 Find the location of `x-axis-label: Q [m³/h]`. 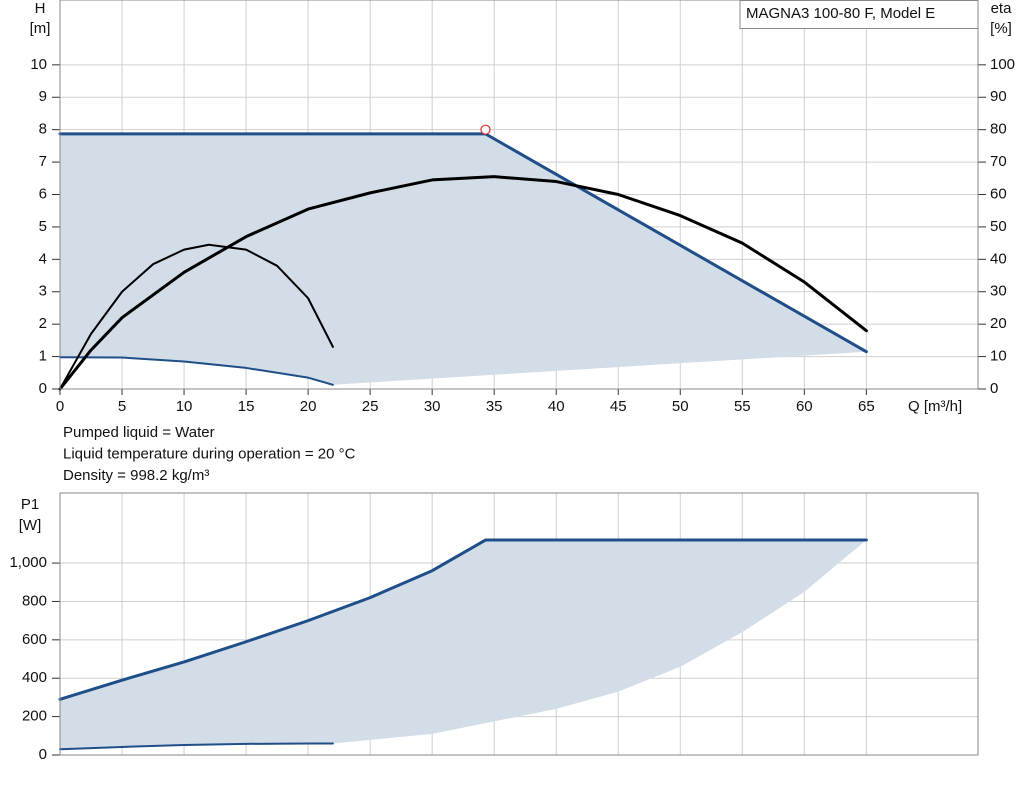

x-axis-label: Q [m³/h] is located at coordinates (935, 406).